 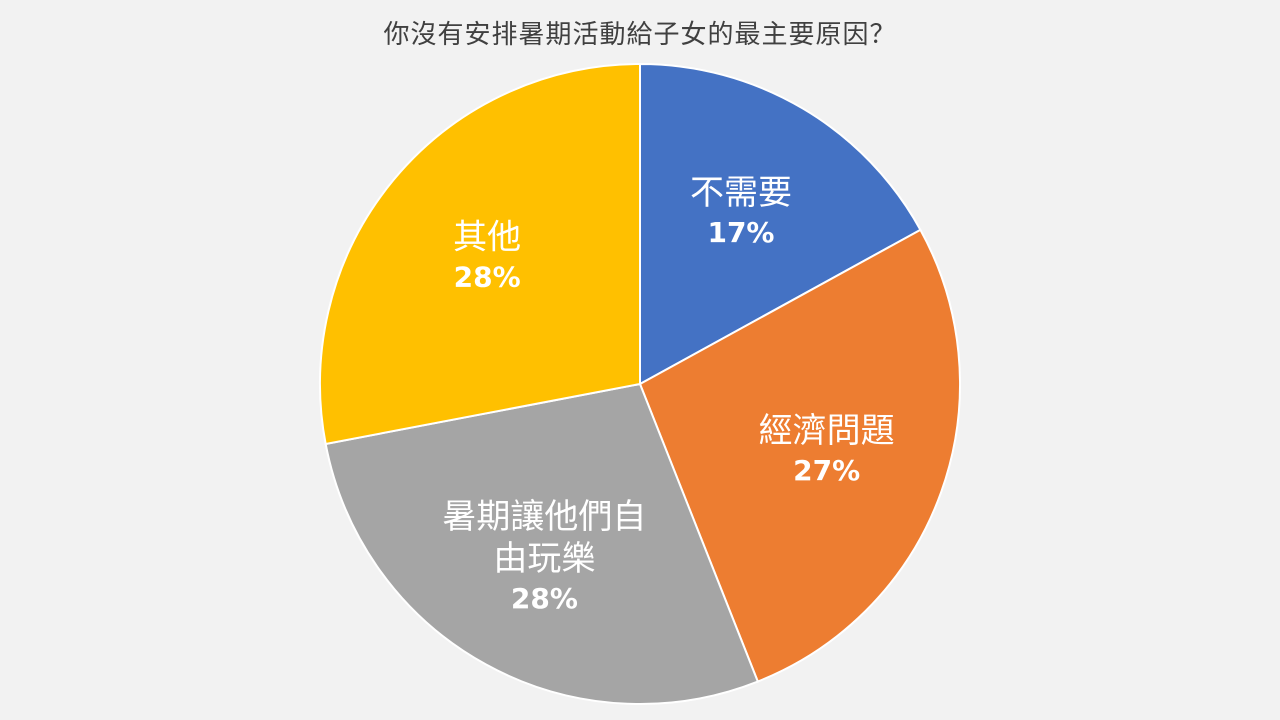 What do you see at coordinates (544, 598) in the screenshot?
I see `slice-percent-3: 28%` at bounding box center [544, 598].